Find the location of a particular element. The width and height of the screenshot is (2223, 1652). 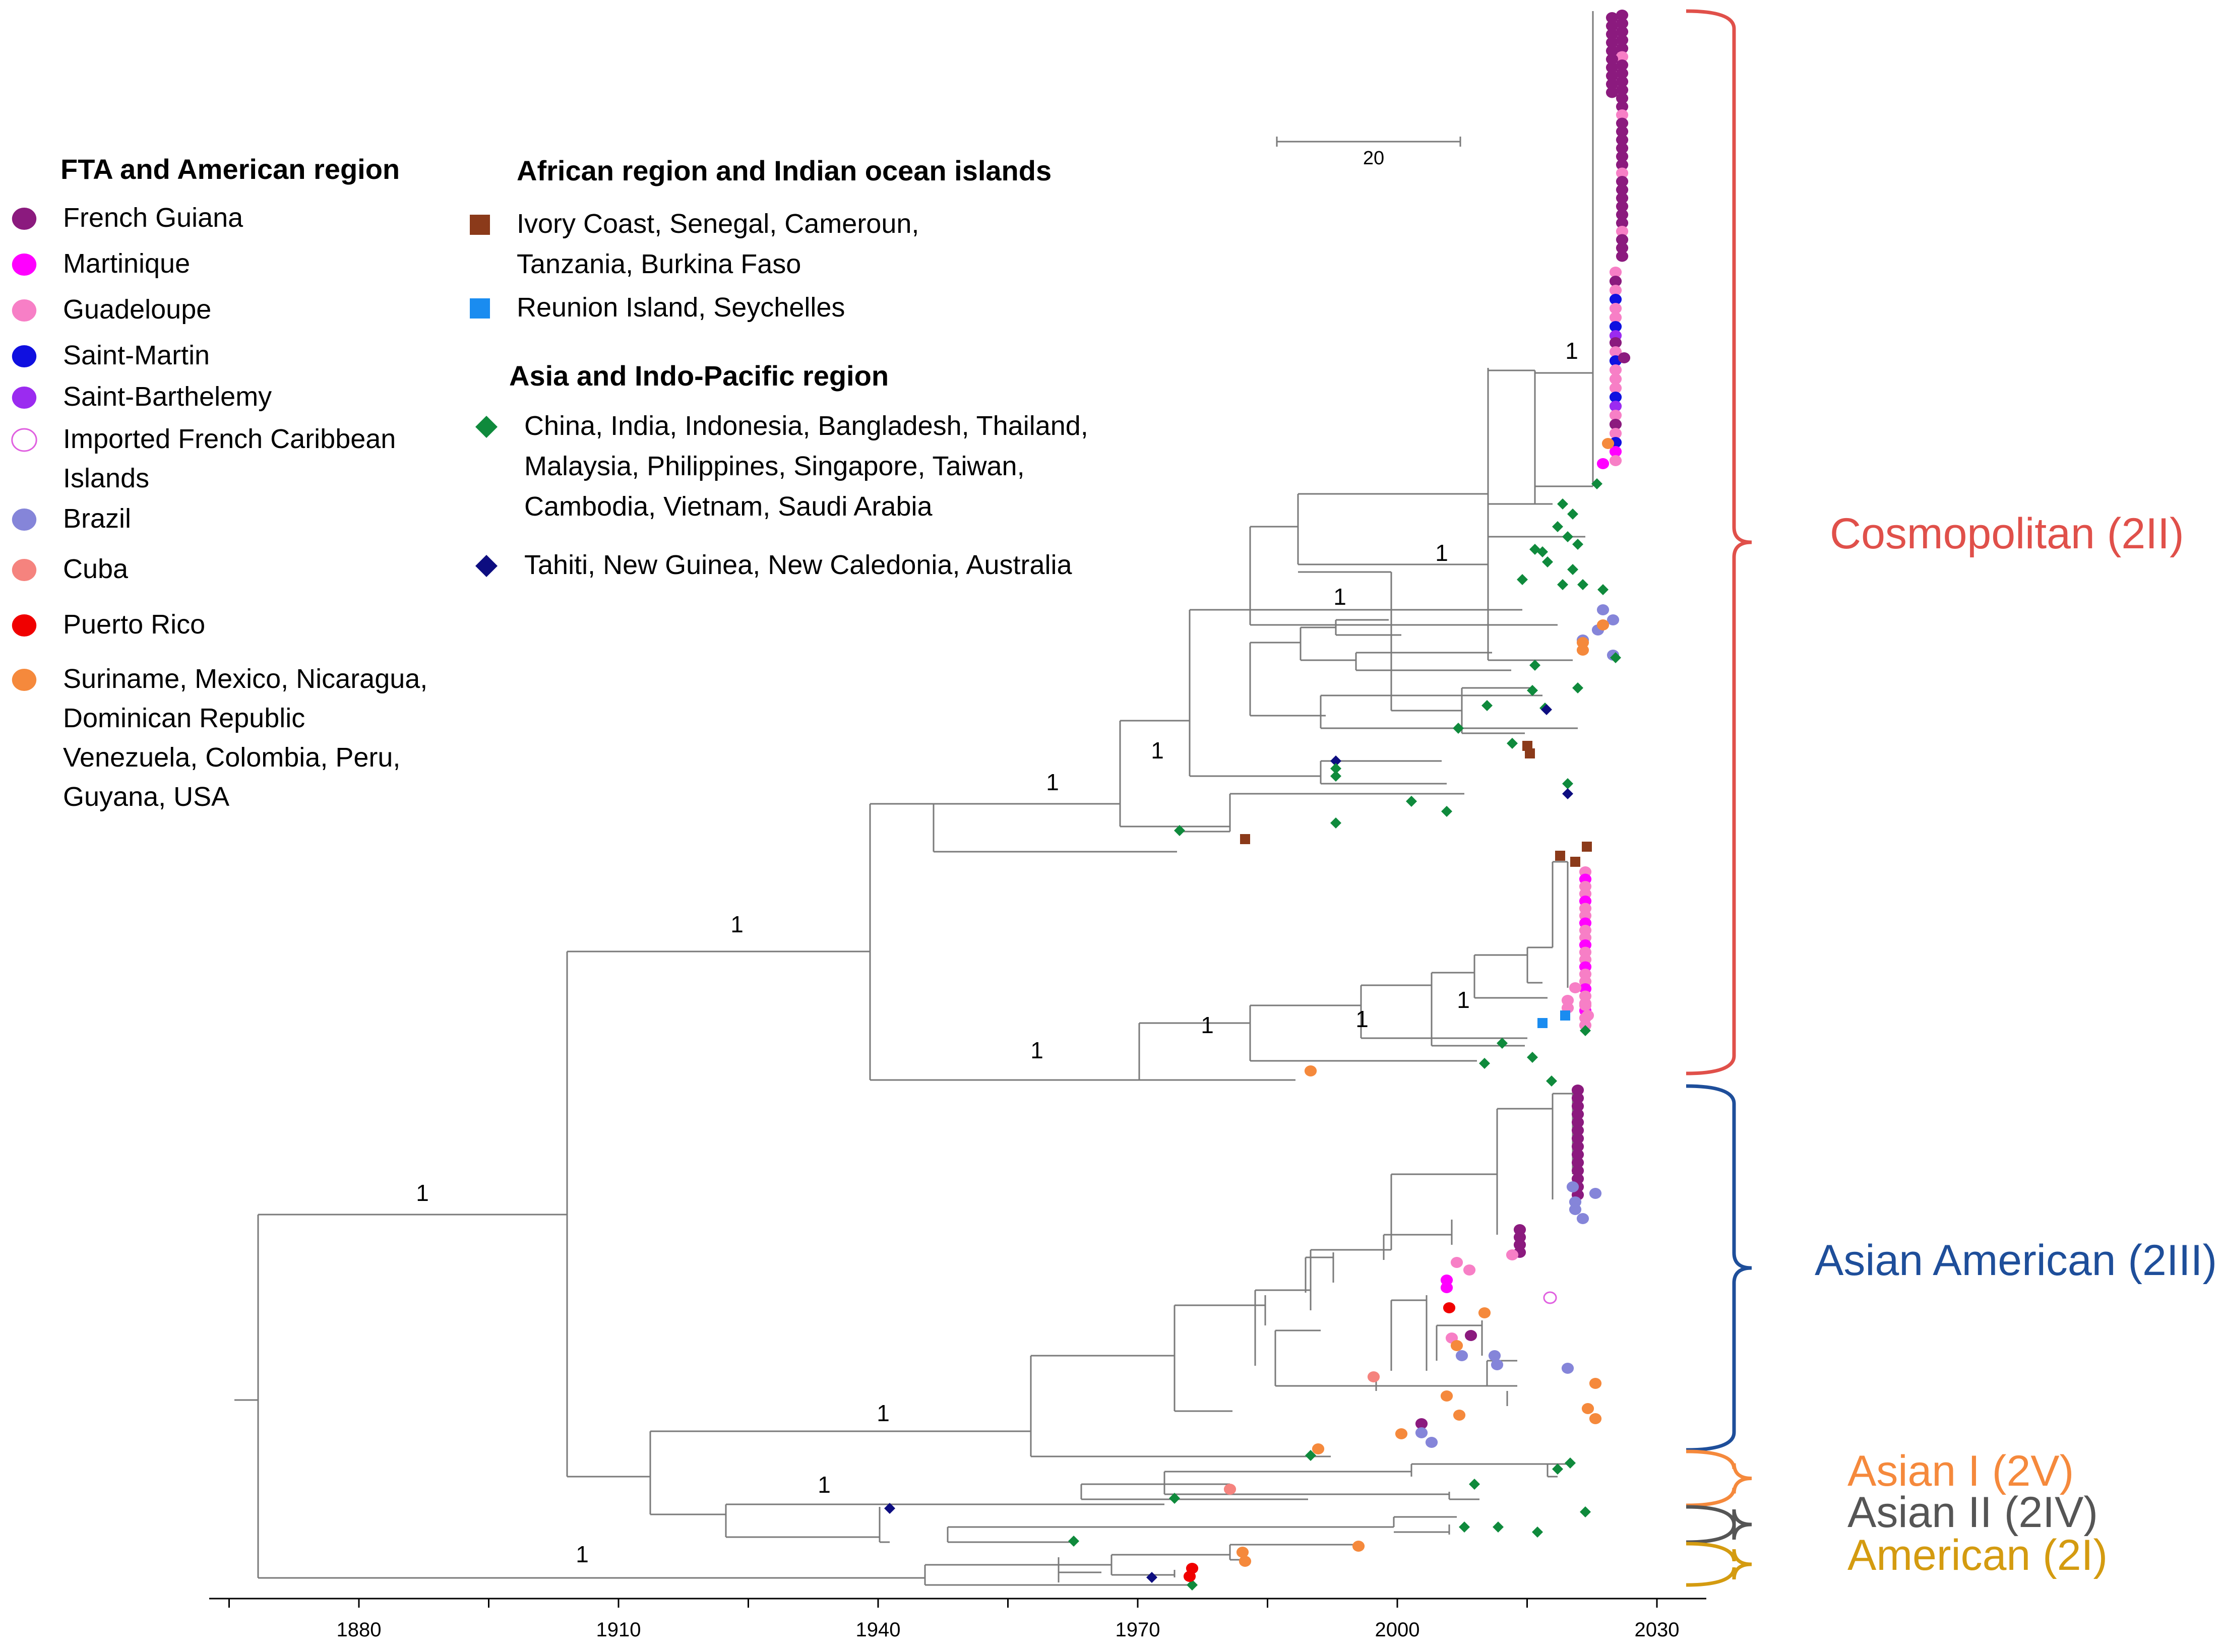

tip-imported_fci is located at coordinates (1550, 1298).